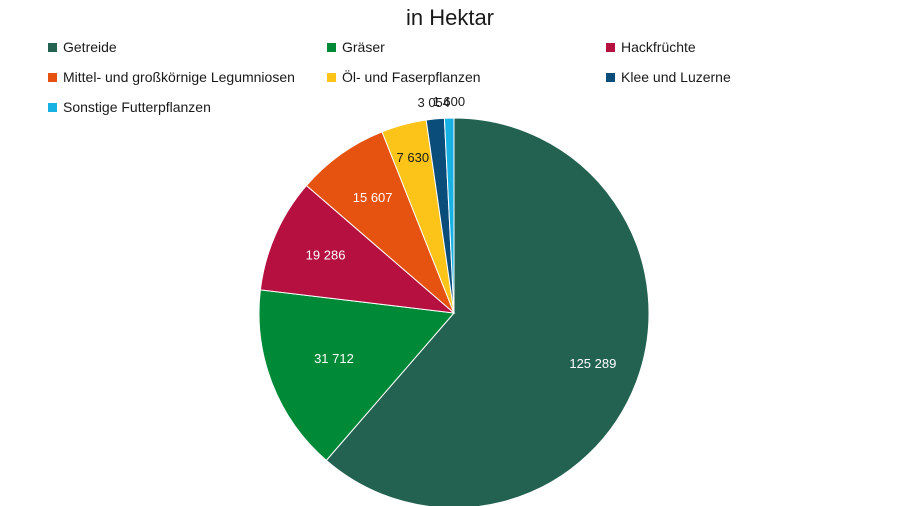 This screenshot has width=900, height=506. I want to click on legend-label-getreide: Getreide, so click(90, 47).